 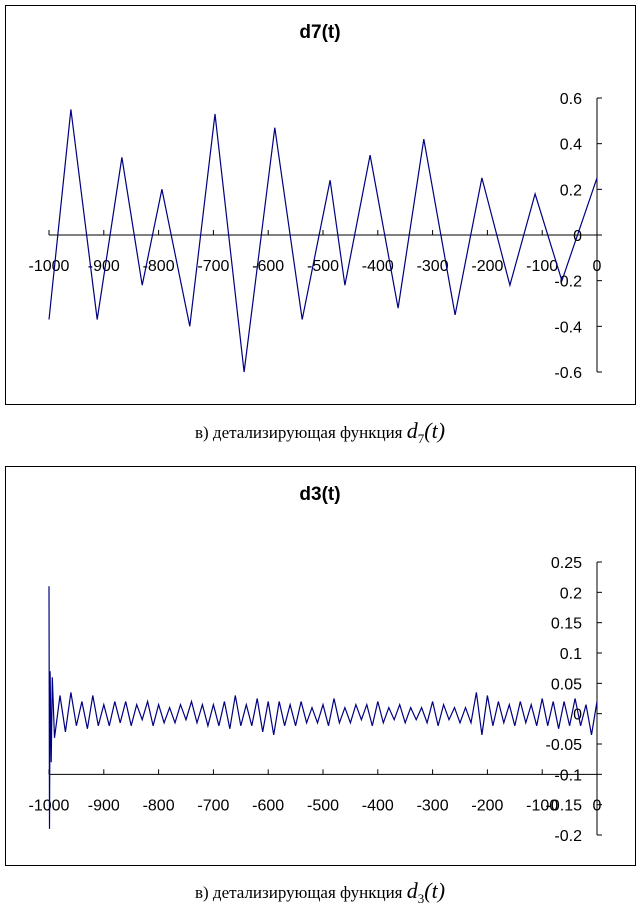 I want to click on caption-index: 3, so click(x=421, y=898).